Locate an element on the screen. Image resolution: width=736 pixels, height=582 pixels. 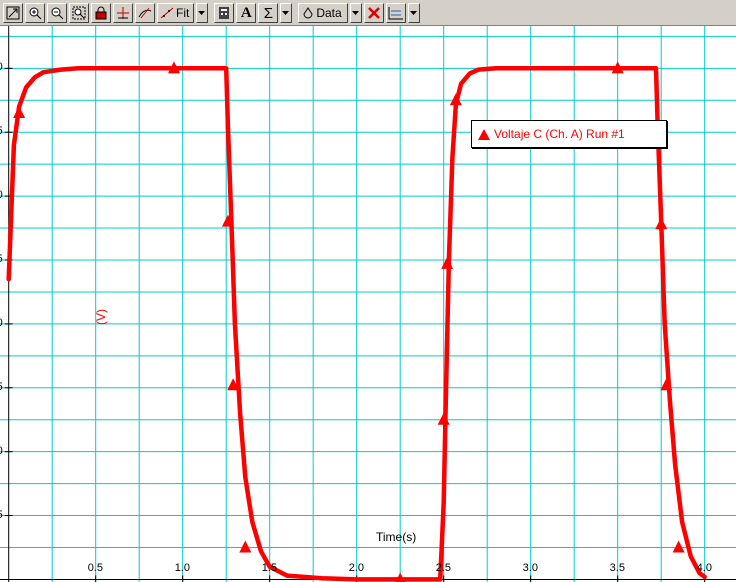
zoom-out-button is located at coordinates (57, 13).